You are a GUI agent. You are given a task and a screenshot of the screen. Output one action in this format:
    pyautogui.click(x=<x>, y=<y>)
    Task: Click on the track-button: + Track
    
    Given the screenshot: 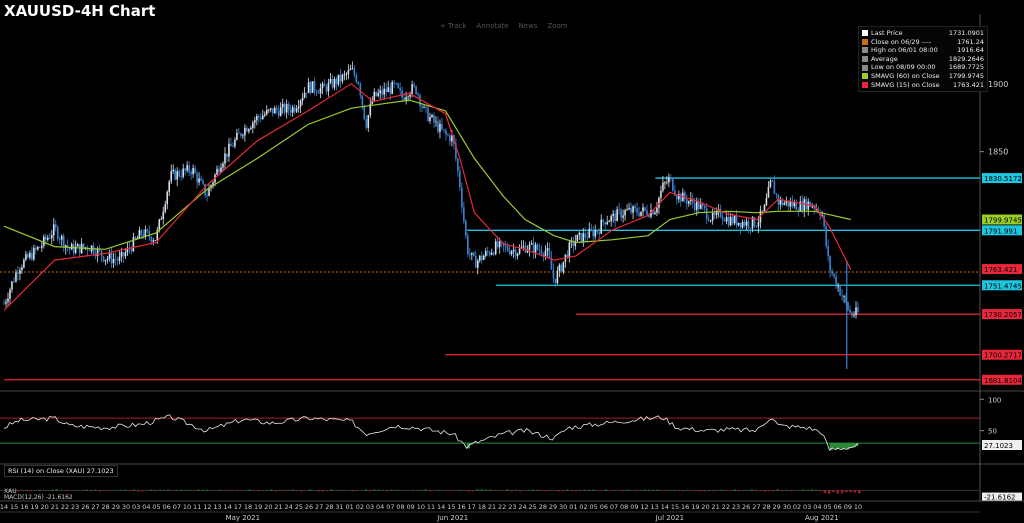 What is the action you would take?
    pyautogui.click(x=453, y=26)
    